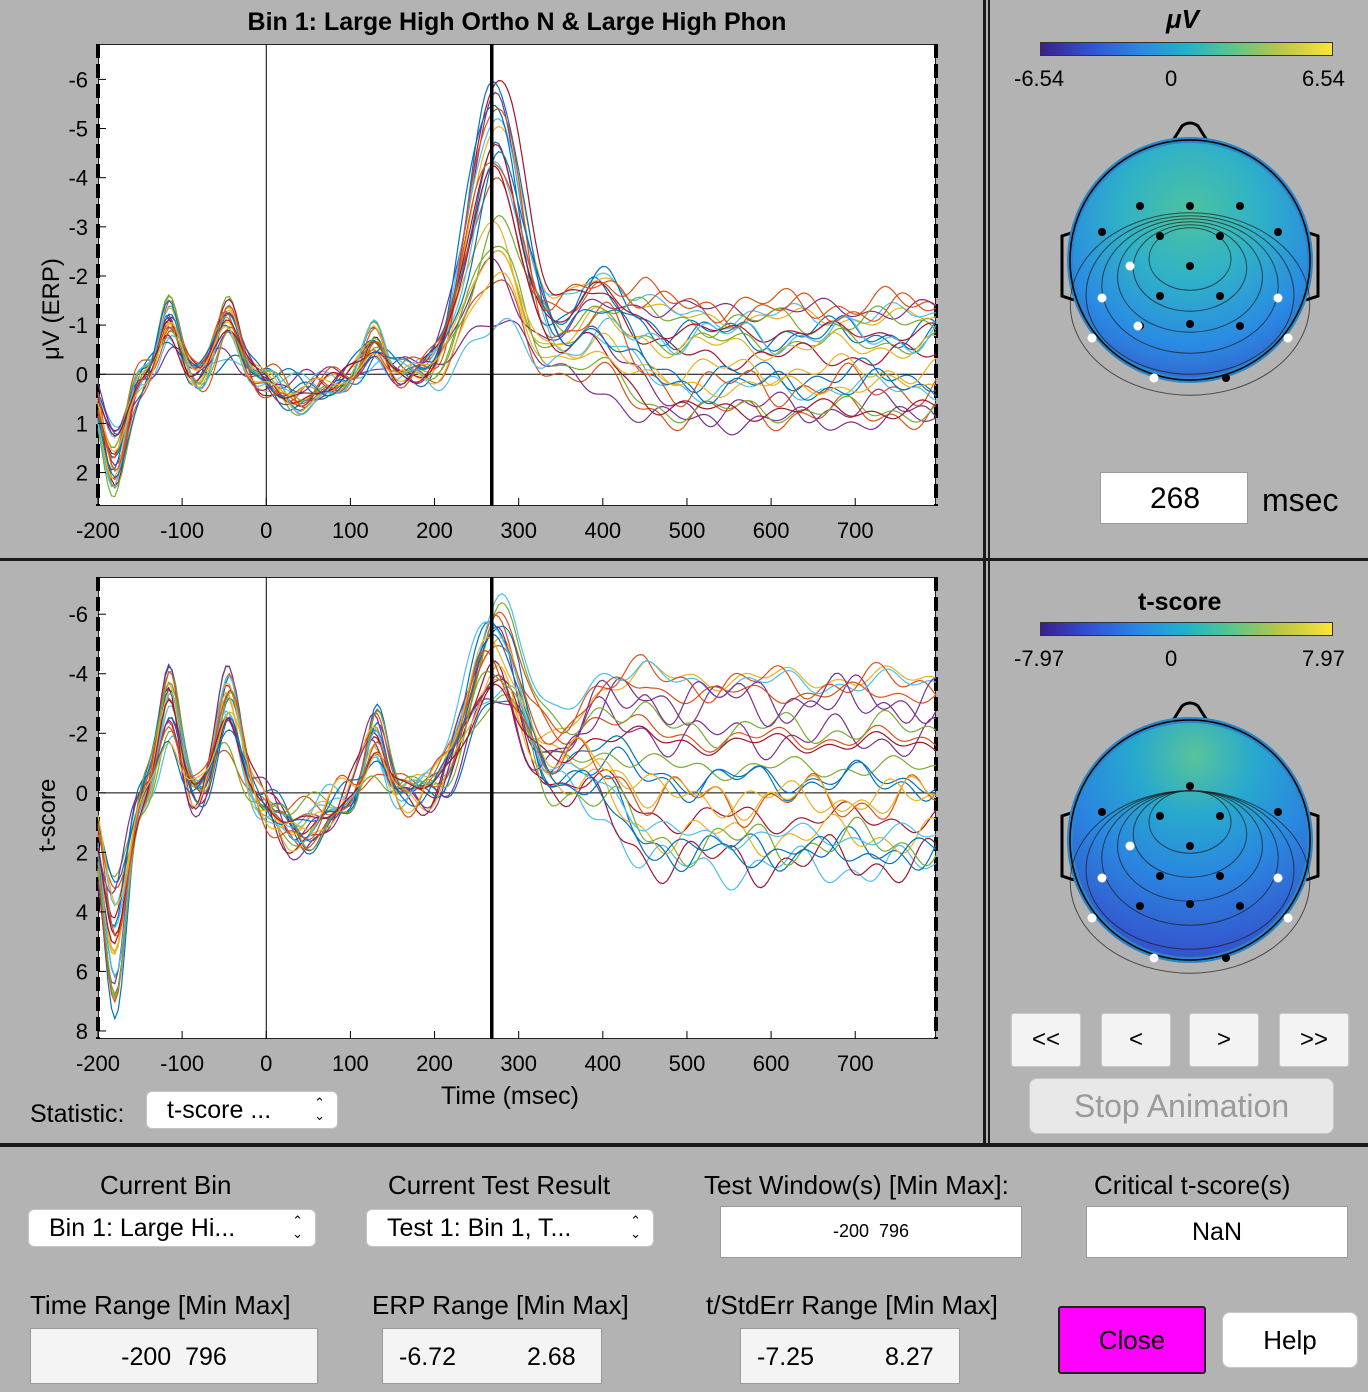 The image size is (1368, 1392). What do you see at coordinates (78, 614) in the screenshot?
I see `y-tick-label: -6` at bounding box center [78, 614].